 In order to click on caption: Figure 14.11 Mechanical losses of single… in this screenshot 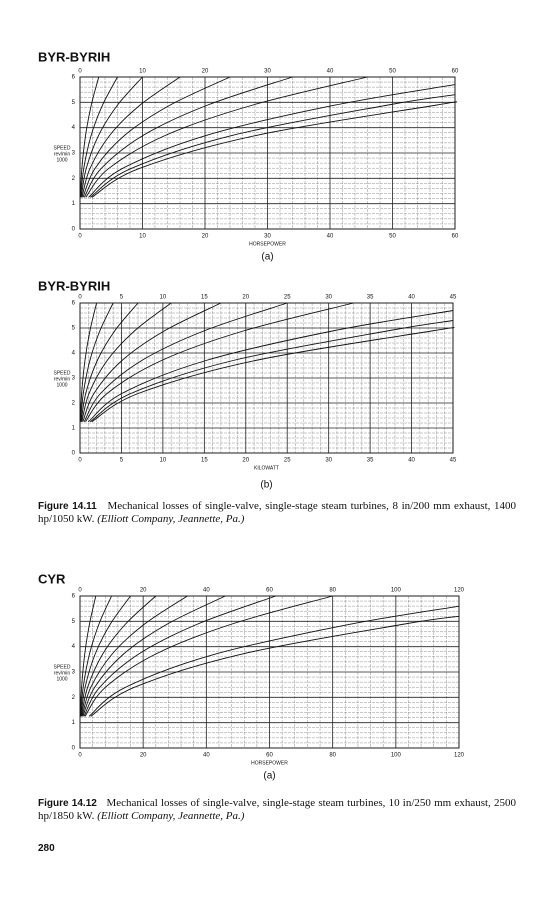, I will do `click(277, 513)`.